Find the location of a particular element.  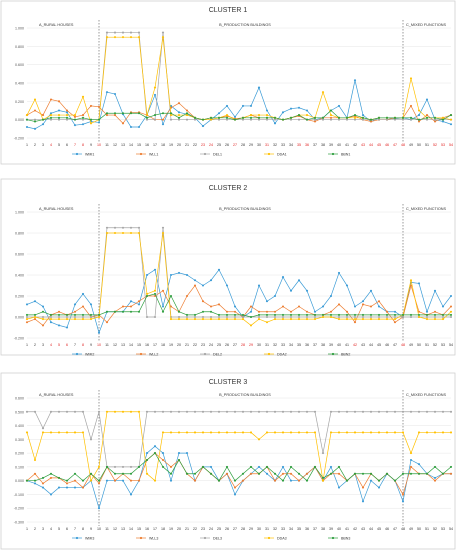

section-label: B_PRODUCTION BUILDINGS is located at coordinates (245, 25).